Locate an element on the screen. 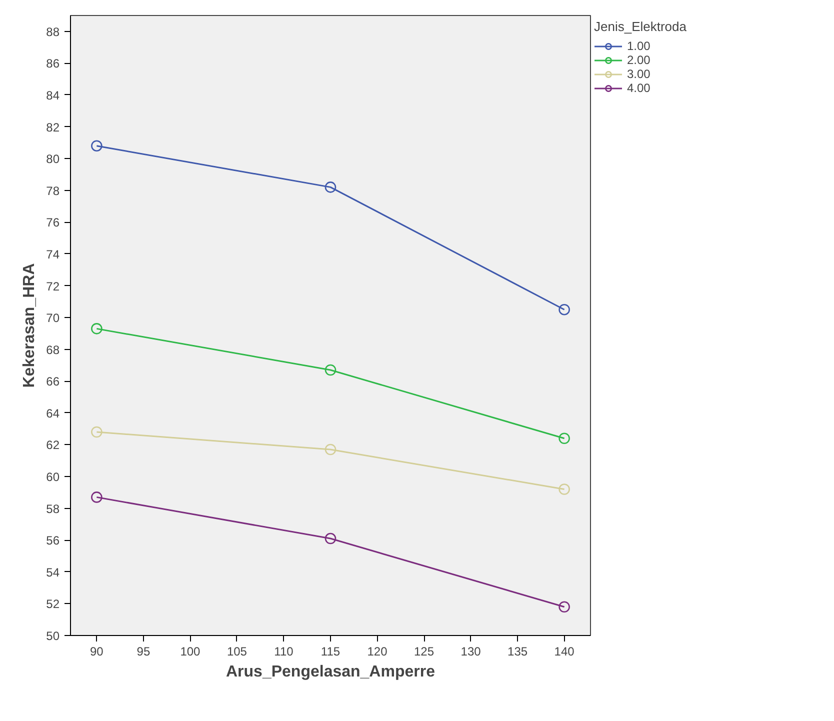  x-tick-label: 120 is located at coordinates (377, 651).